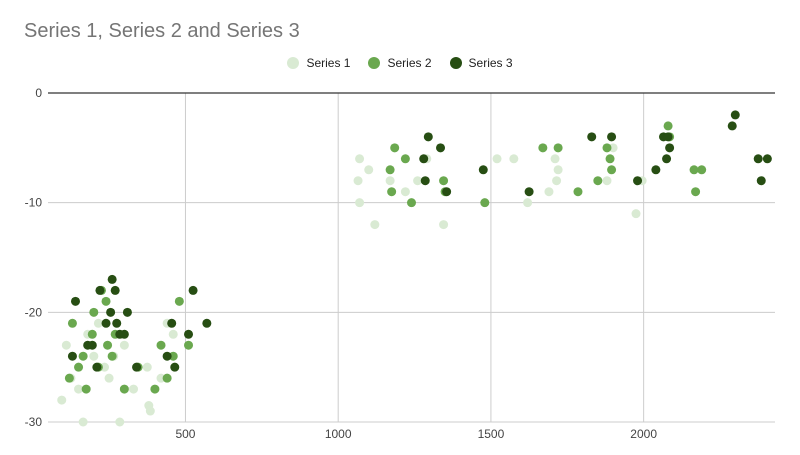 The width and height of the screenshot is (800, 455). What do you see at coordinates (318, 63) in the screenshot?
I see `legend-item-series-1: Series 1` at bounding box center [318, 63].